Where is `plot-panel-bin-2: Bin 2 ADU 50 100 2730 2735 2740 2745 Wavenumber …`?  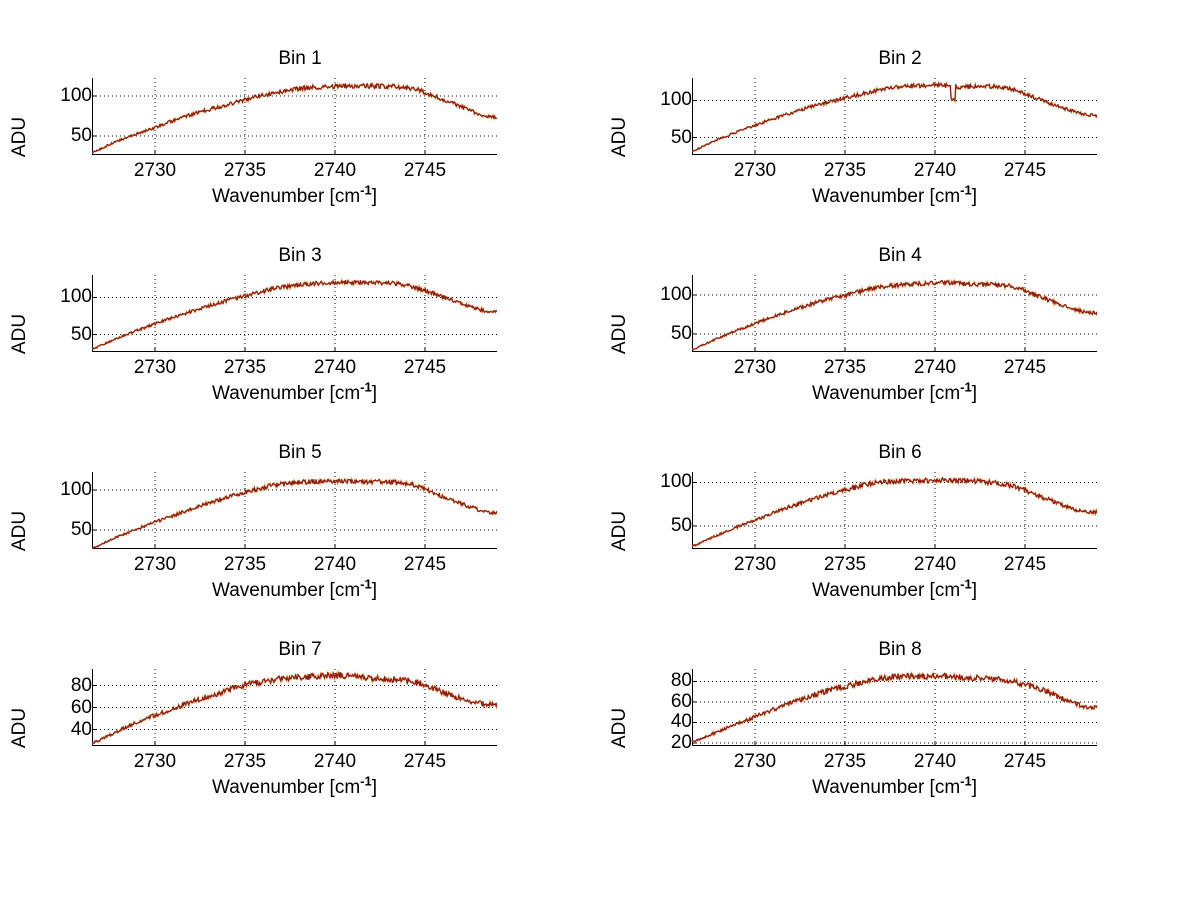
plot-panel-bin-2: Bin 2 ADU 50 100 2730 2735 2740 2745 Wavenumber … is located at coordinates (900, 140).